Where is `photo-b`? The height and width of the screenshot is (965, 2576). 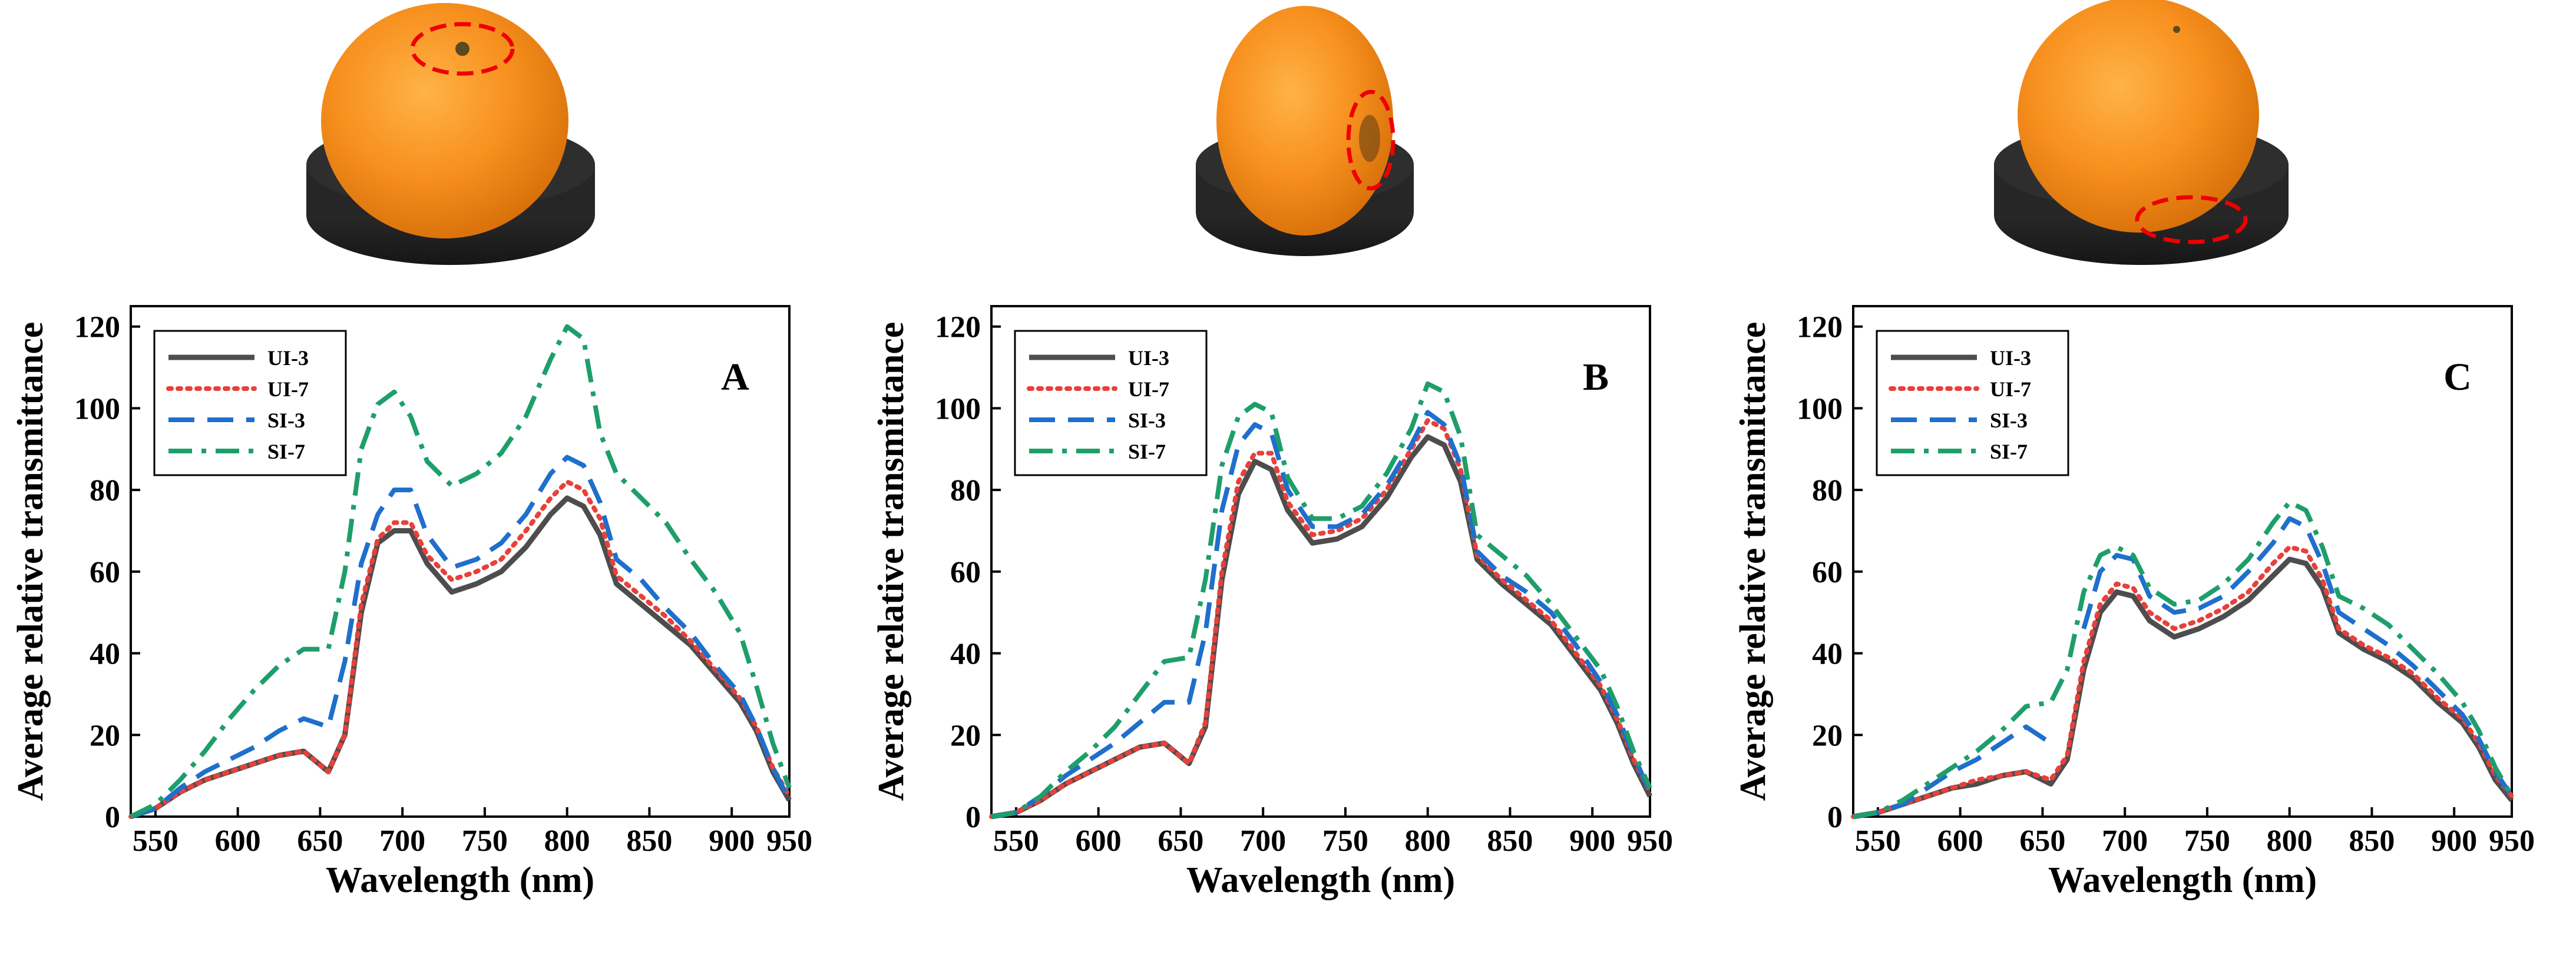
photo-b is located at coordinates (1305, 131).